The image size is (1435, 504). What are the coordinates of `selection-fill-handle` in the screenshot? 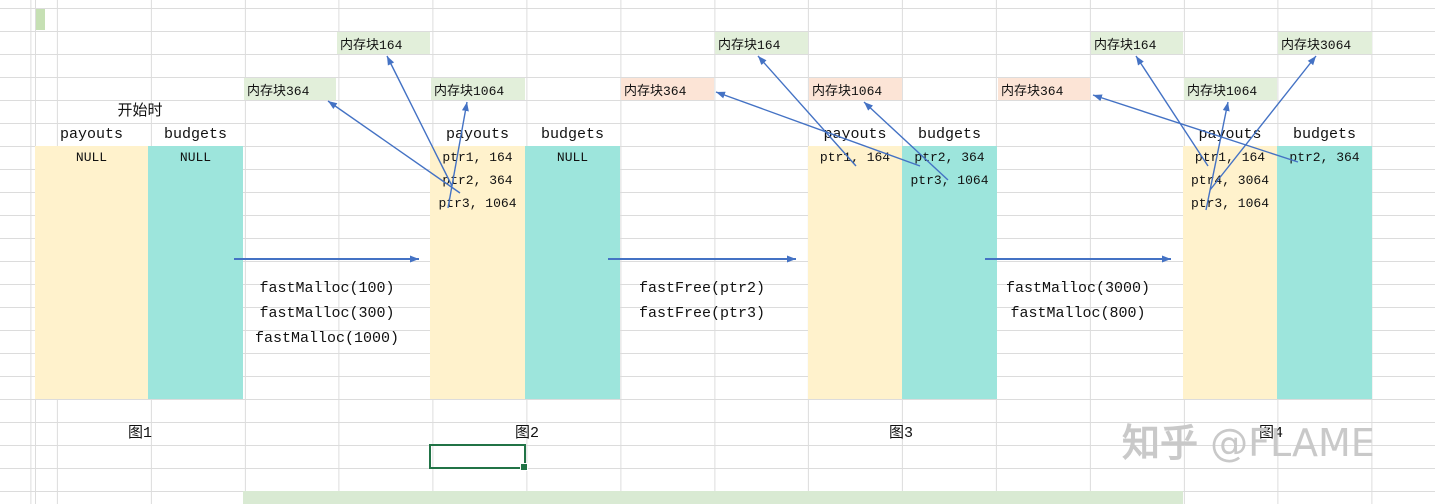 It's located at (524, 467).